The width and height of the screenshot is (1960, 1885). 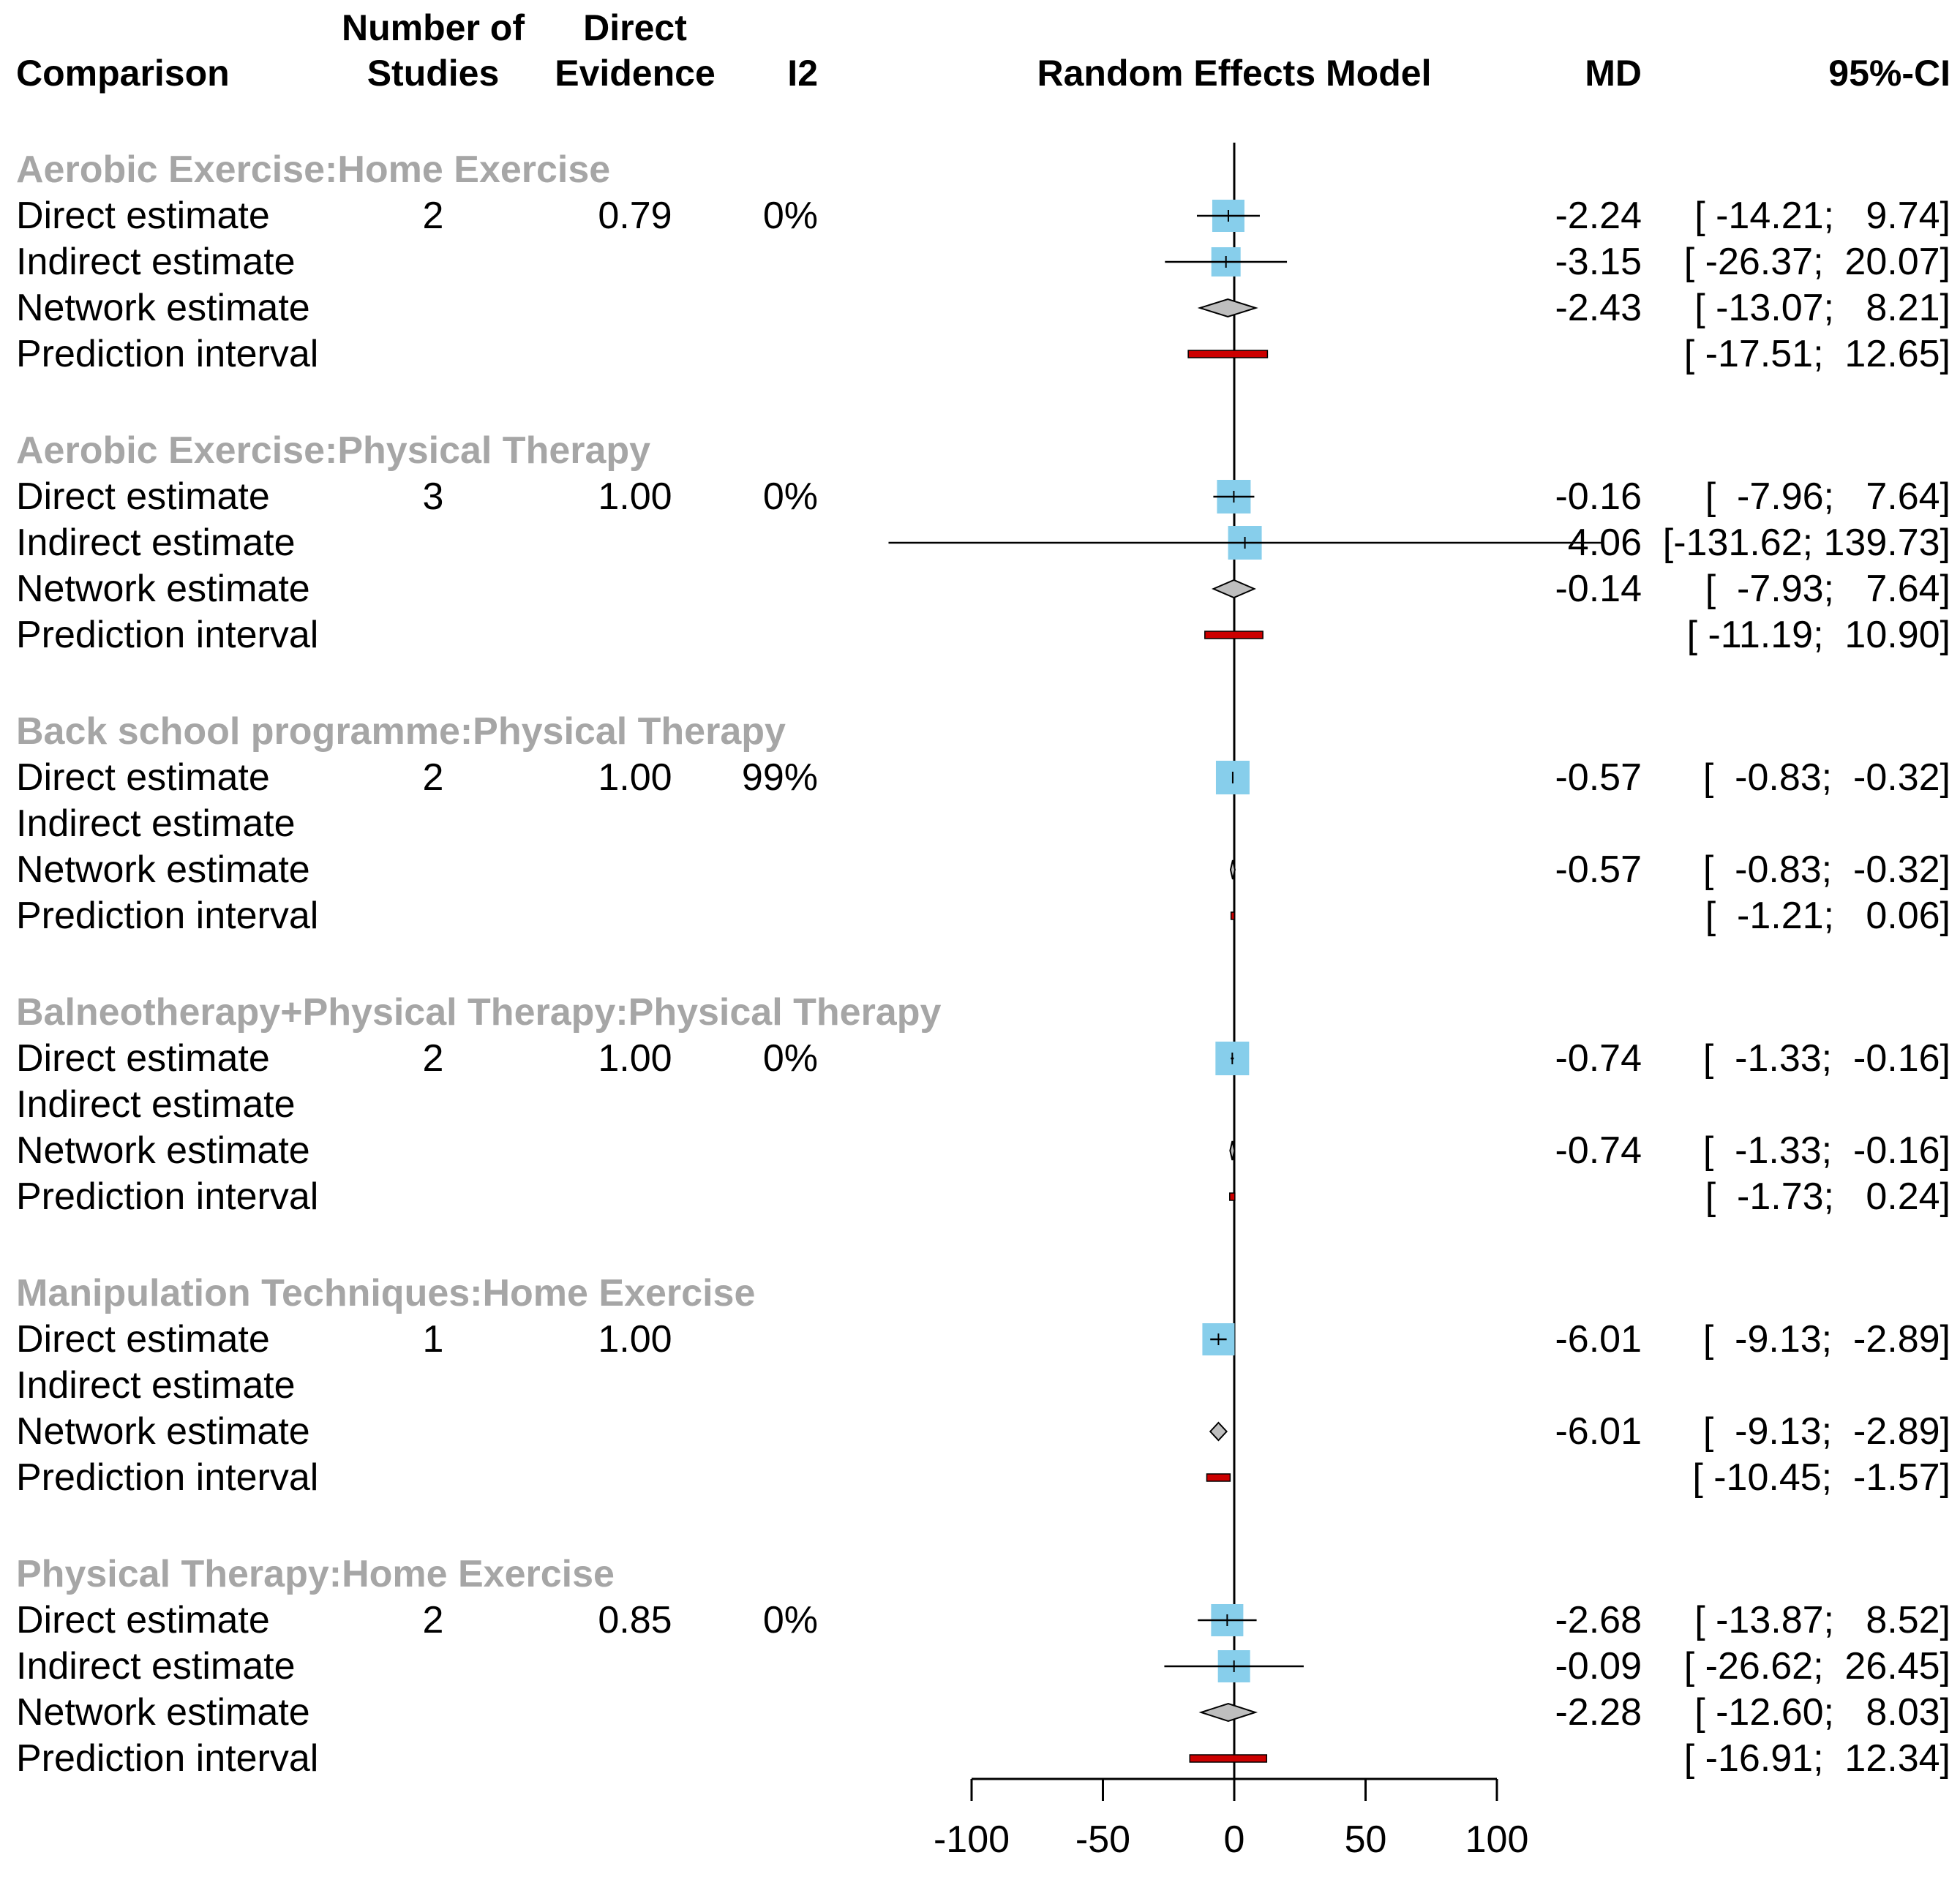 I want to click on row-ci: [ -16.91; 12.34], so click(x=1817, y=1758).